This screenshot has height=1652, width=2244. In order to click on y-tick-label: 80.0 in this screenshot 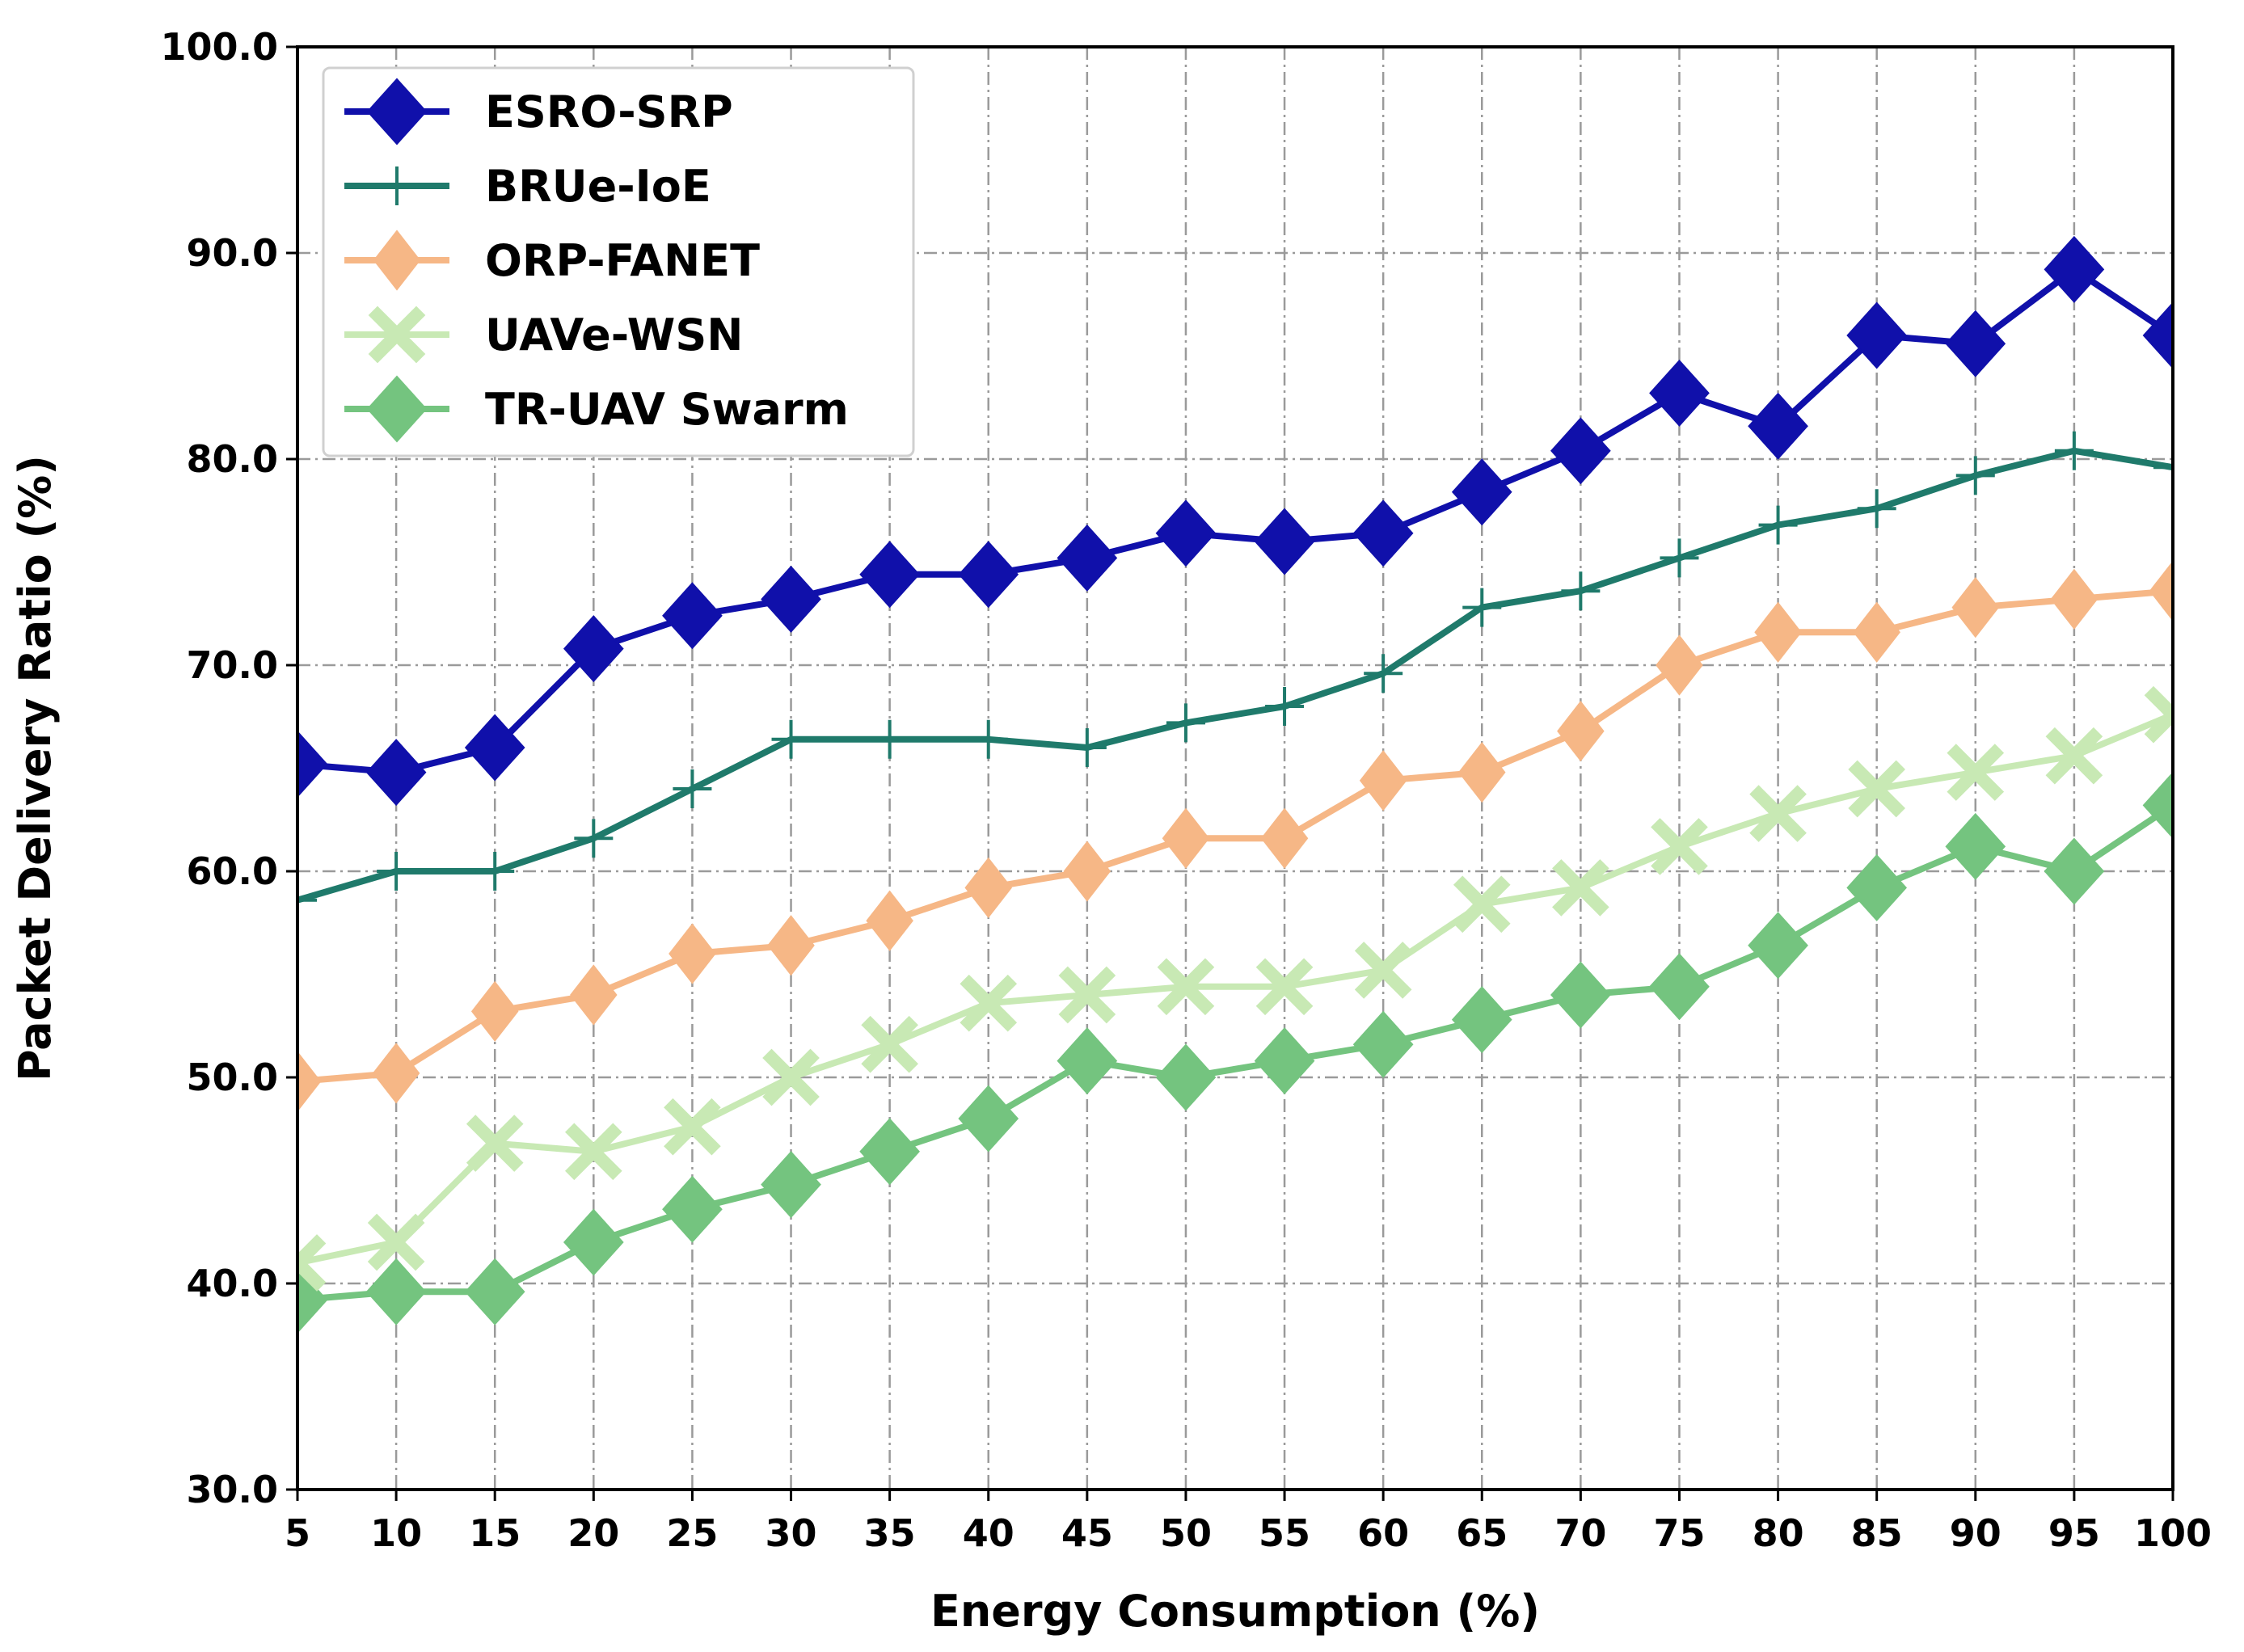, I will do `click(233, 459)`.